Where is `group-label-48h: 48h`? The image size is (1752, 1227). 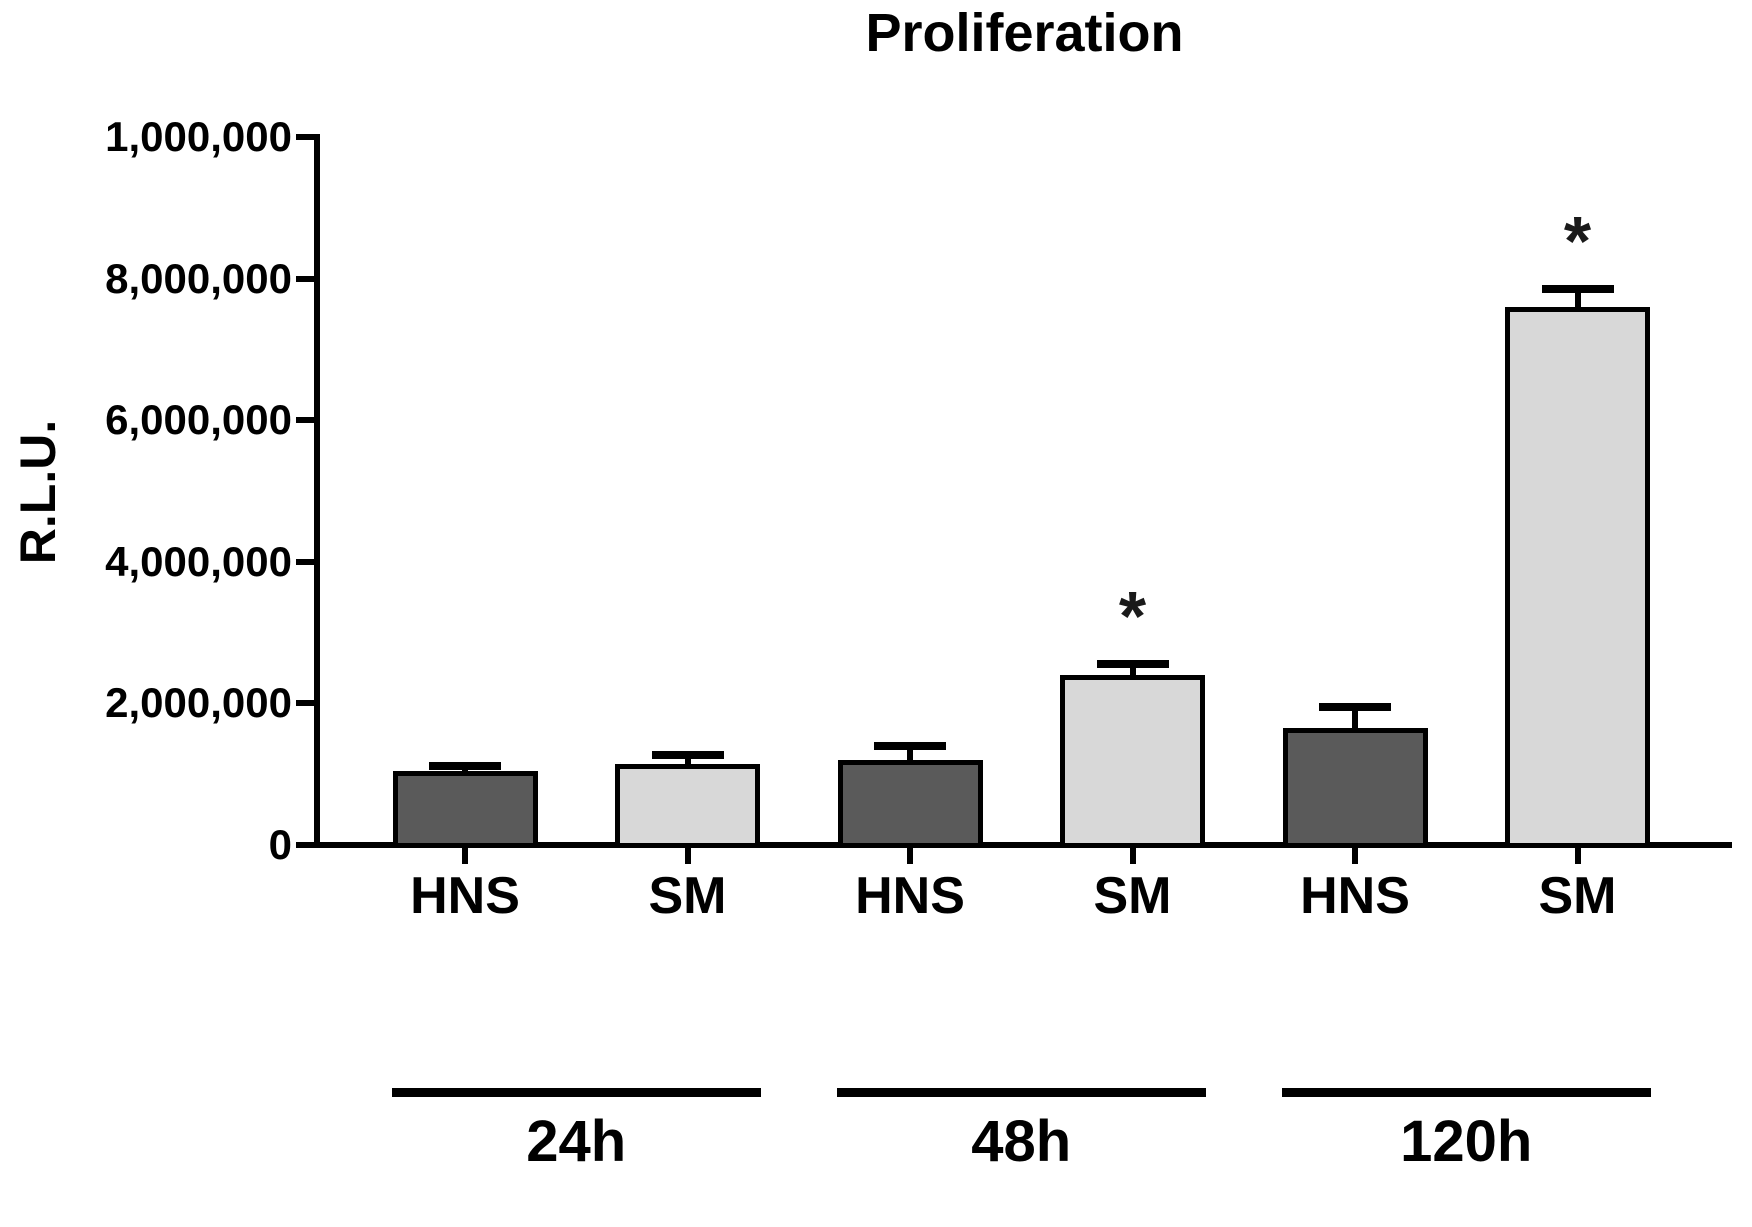 group-label-48h: 48h is located at coordinates (1021, 1141).